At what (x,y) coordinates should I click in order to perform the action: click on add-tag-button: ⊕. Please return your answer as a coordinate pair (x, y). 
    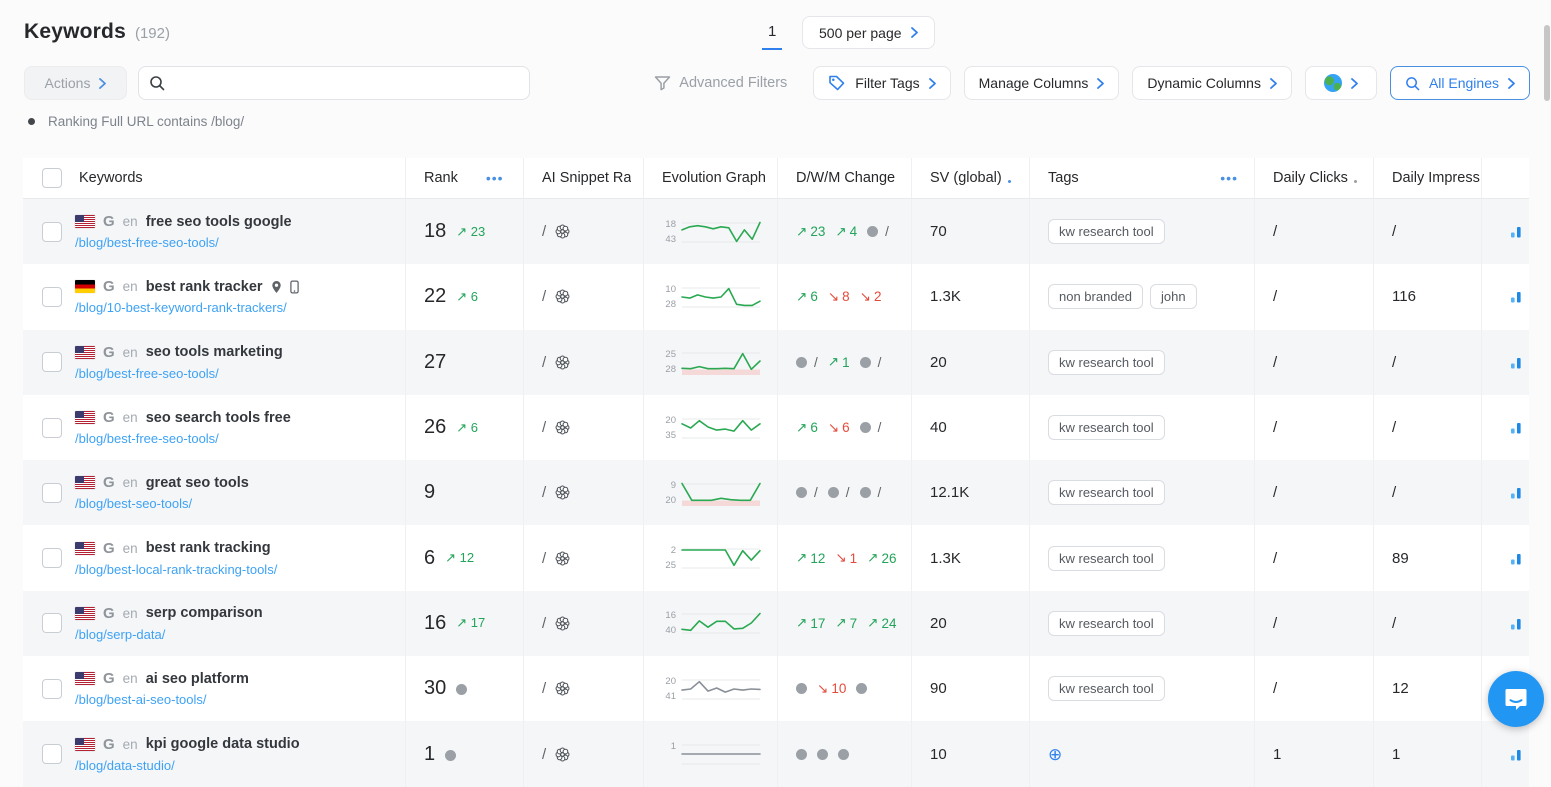
    Looking at the image, I should click on (1055, 754).